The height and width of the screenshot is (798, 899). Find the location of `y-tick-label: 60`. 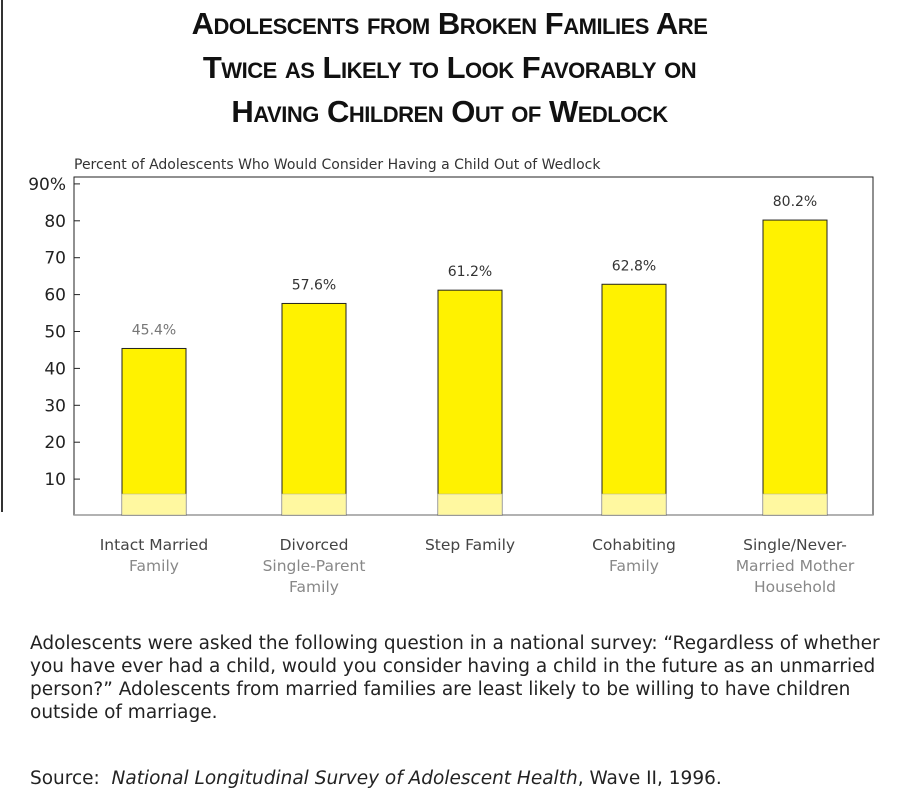

y-tick-label: 60 is located at coordinates (55, 296).